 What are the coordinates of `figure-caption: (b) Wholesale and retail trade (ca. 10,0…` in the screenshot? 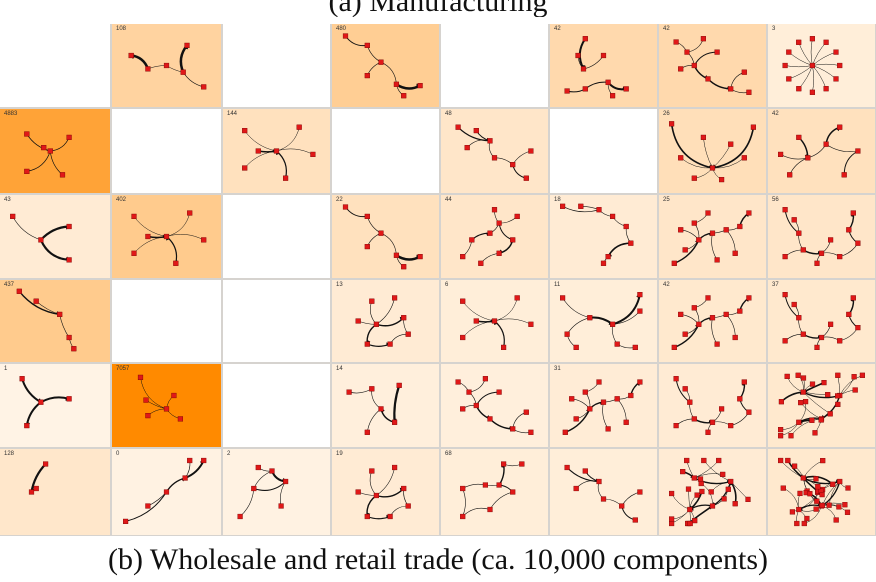 It's located at (438, 559).